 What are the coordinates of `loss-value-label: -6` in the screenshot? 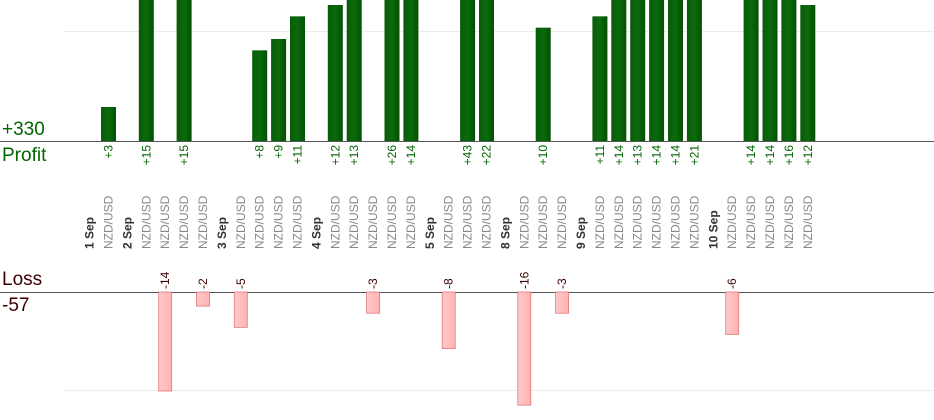 It's located at (732, 283).